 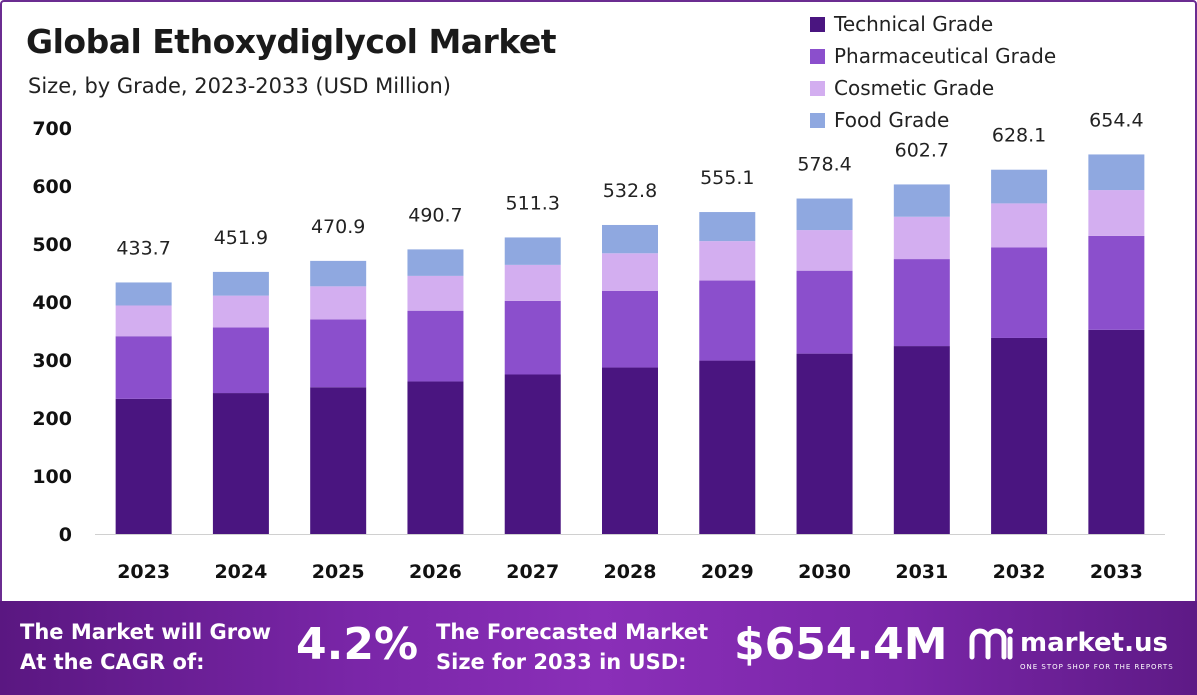 I want to click on bar-2027-technical-grade, so click(x=532, y=454).